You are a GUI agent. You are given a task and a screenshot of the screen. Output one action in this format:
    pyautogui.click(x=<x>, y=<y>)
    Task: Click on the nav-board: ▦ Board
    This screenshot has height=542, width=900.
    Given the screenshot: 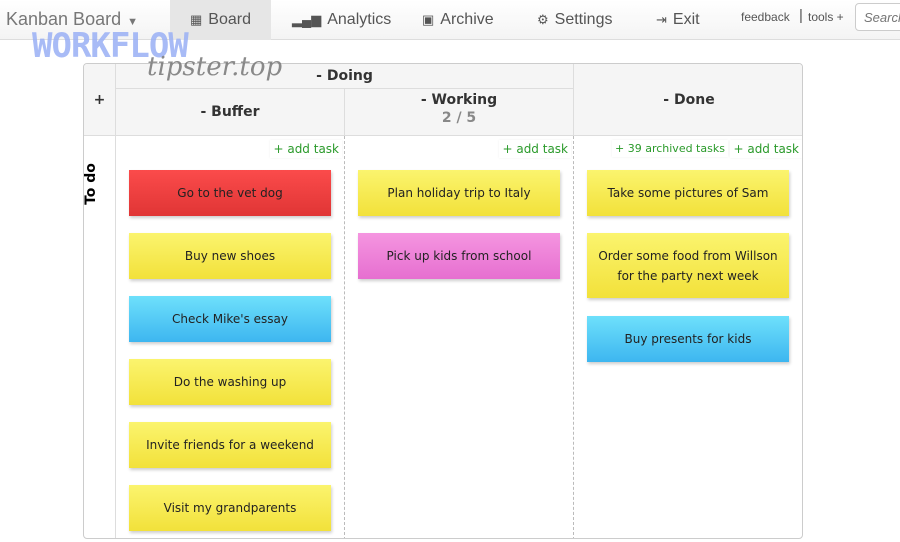 What is the action you would take?
    pyautogui.click(x=220, y=20)
    